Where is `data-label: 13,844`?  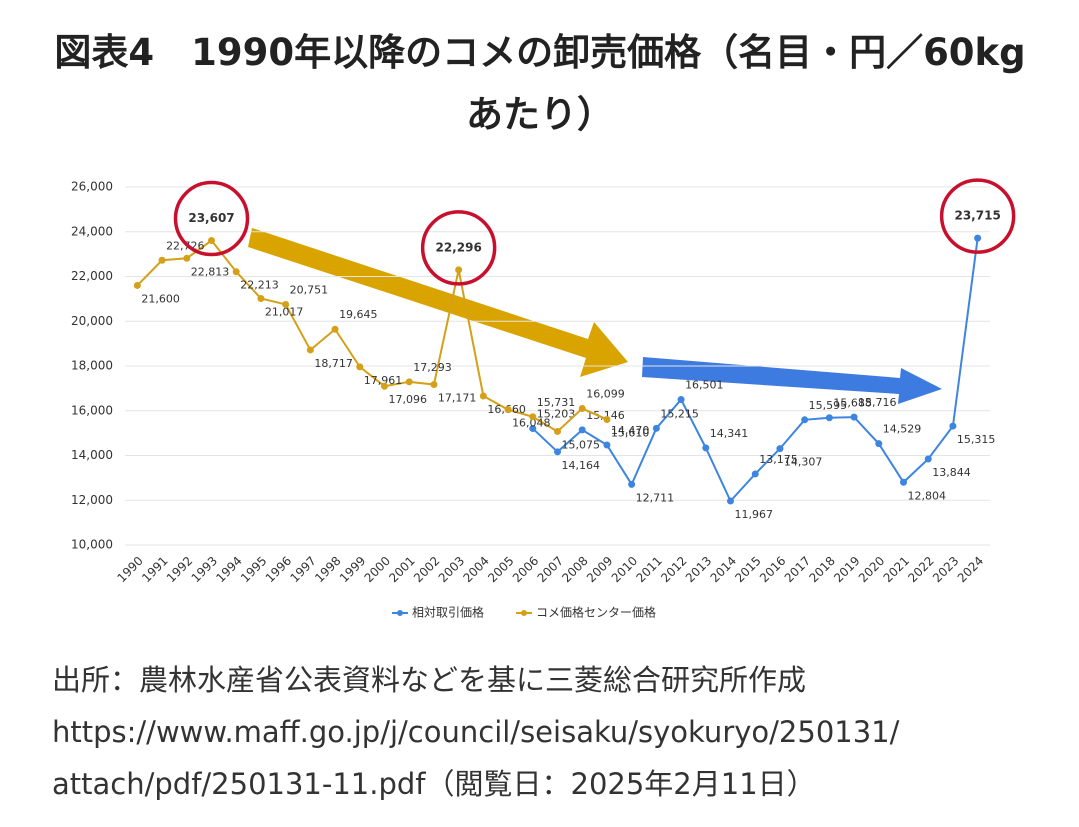
data-label: 13,844 is located at coordinates (951, 472).